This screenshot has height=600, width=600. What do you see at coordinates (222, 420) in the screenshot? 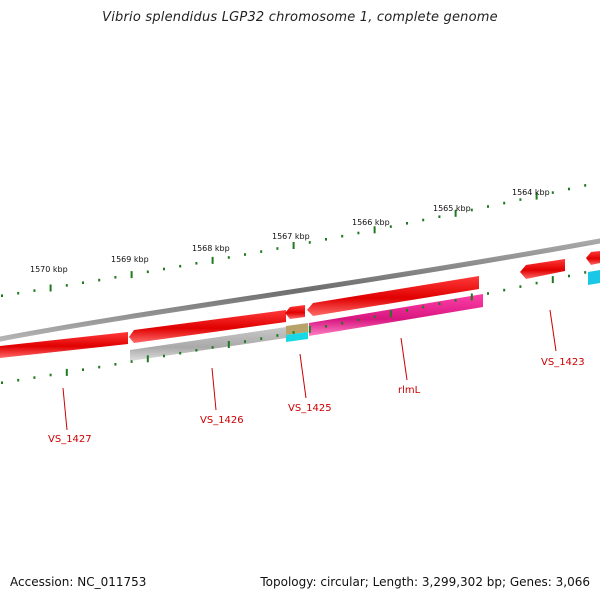
I see `gene-label-vs1426: VS_1426` at bounding box center [222, 420].